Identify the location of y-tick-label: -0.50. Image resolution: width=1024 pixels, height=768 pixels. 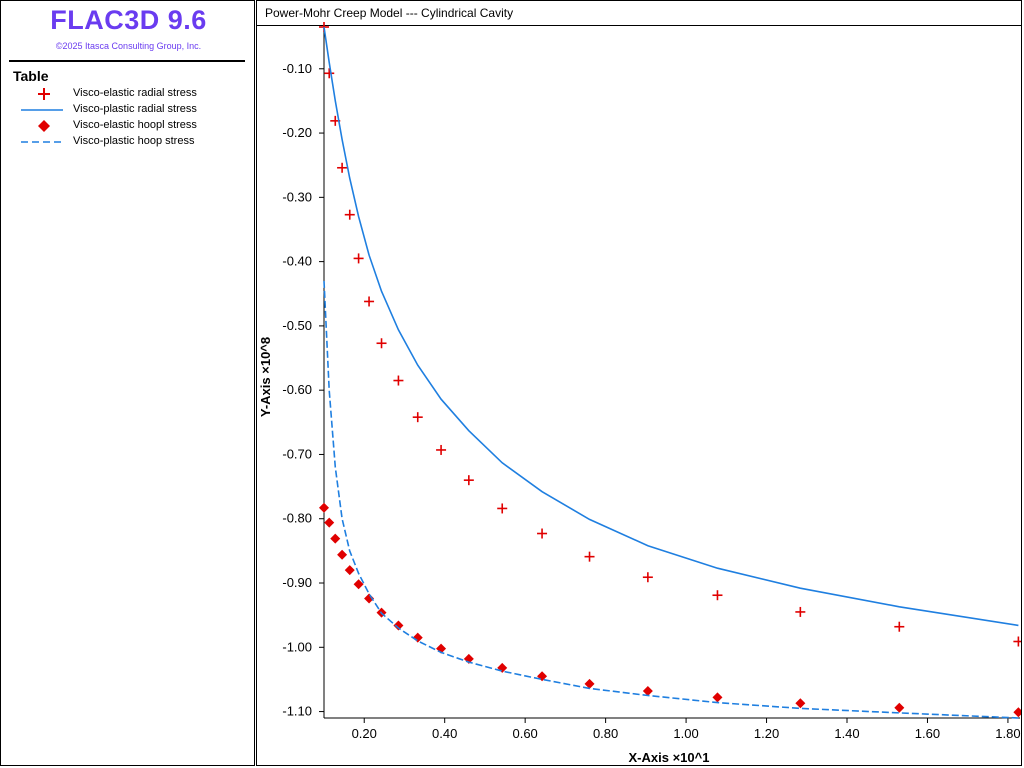
(297, 325).